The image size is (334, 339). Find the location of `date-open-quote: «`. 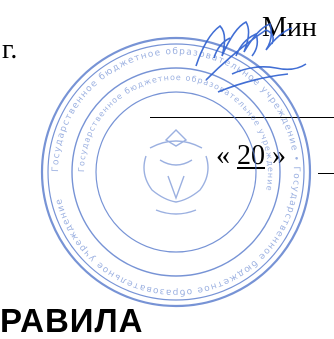

date-open-quote: « is located at coordinates (223, 155).